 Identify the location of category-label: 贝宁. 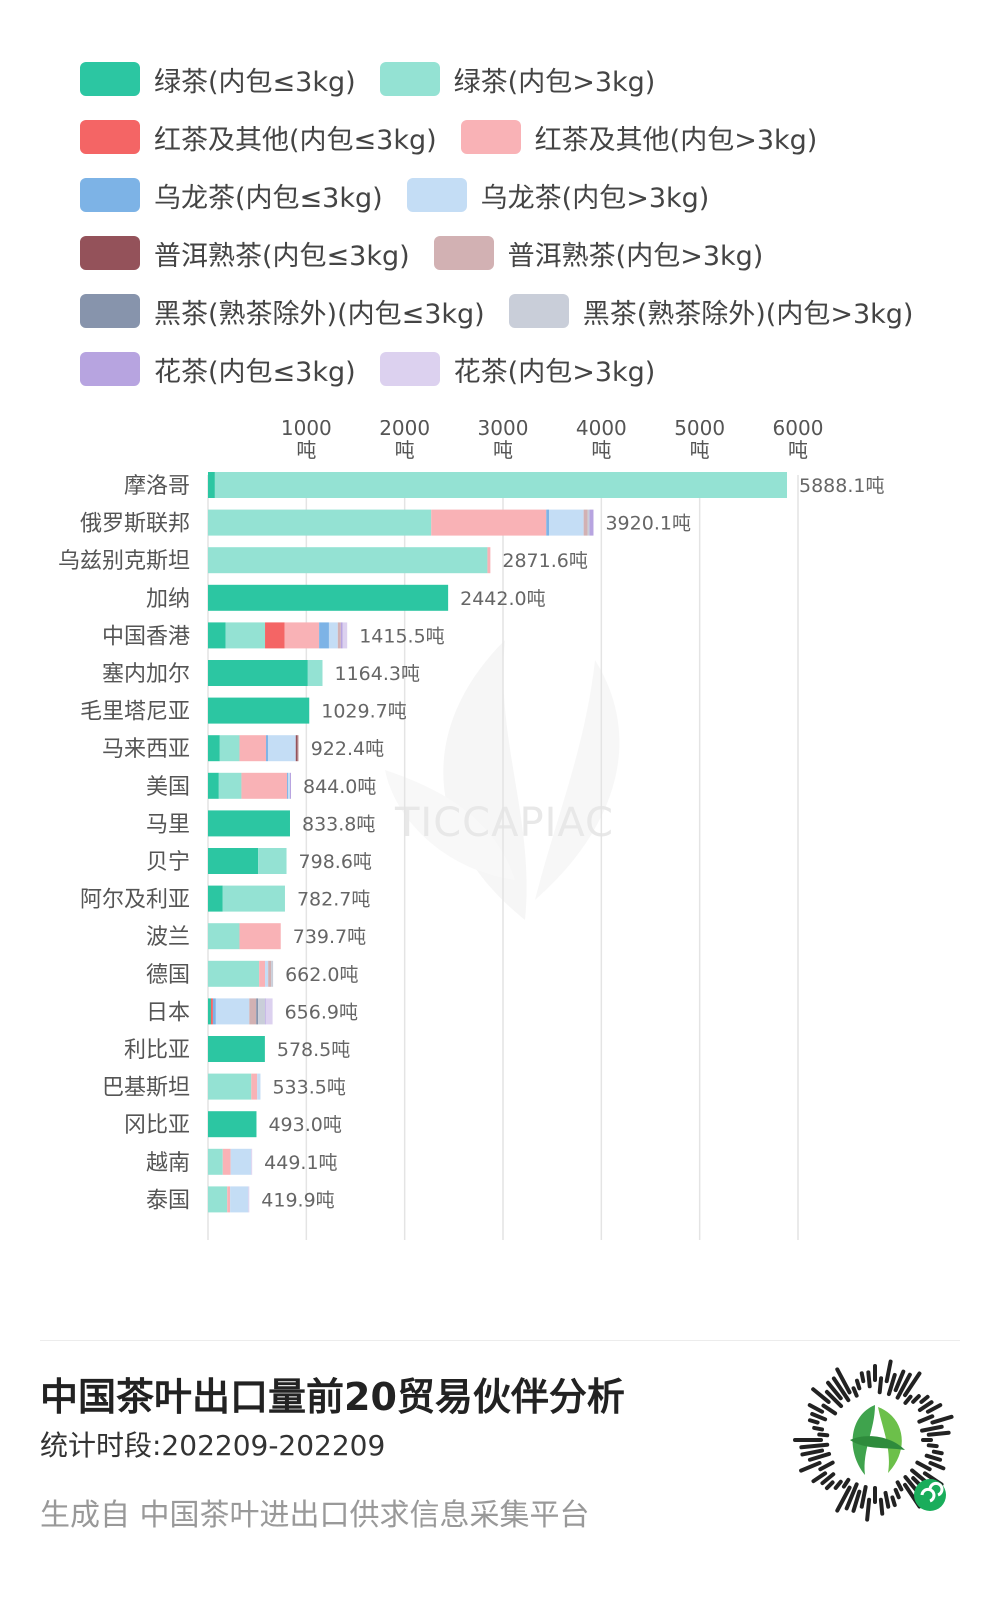
(168, 862).